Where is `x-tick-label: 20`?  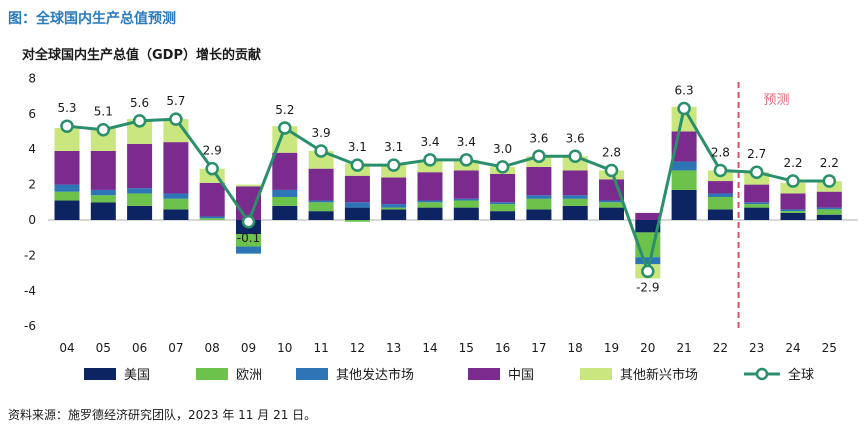
x-tick-label: 20 is located at coordinates (647, 348).